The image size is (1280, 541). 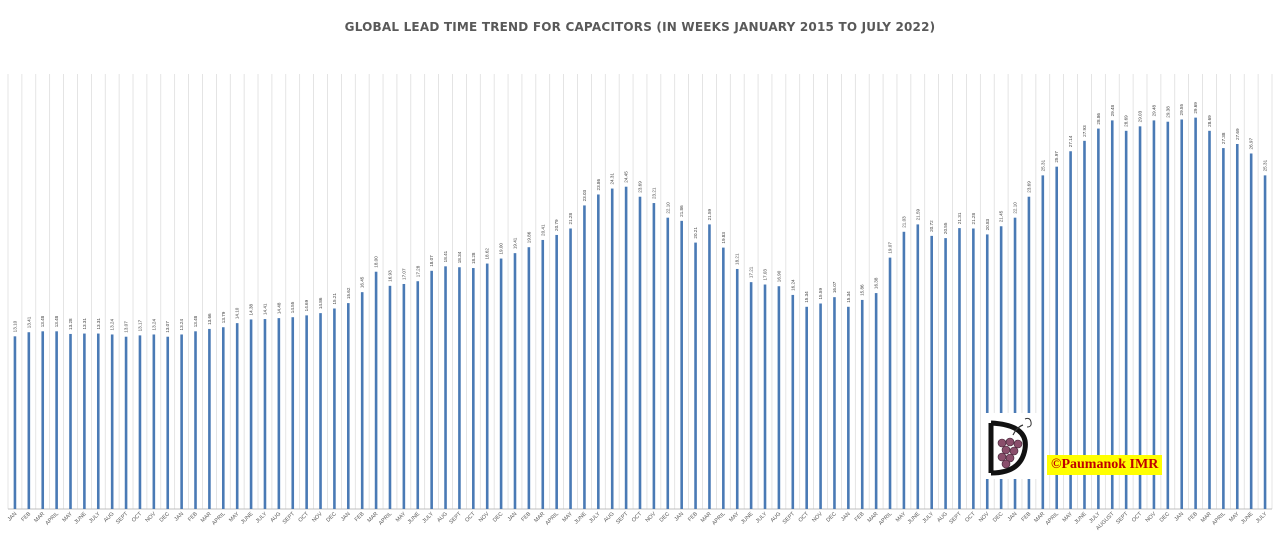 What do you see at coordinates (1056, 157) in the screenshot?
I see `data-label: 25.97` at bounding box center [1056, 157].